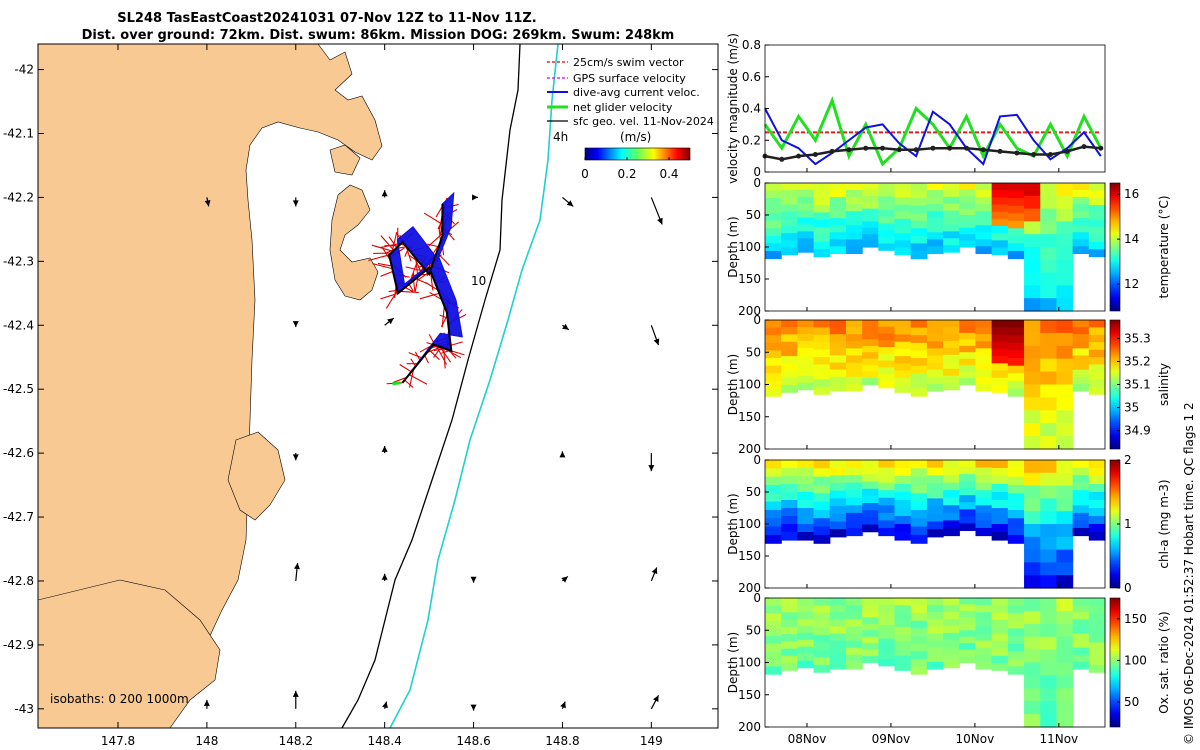 Image resolution: width=1200 pixels, height=750 pixels. I want to click on sfc-vector, so click(473, 579).